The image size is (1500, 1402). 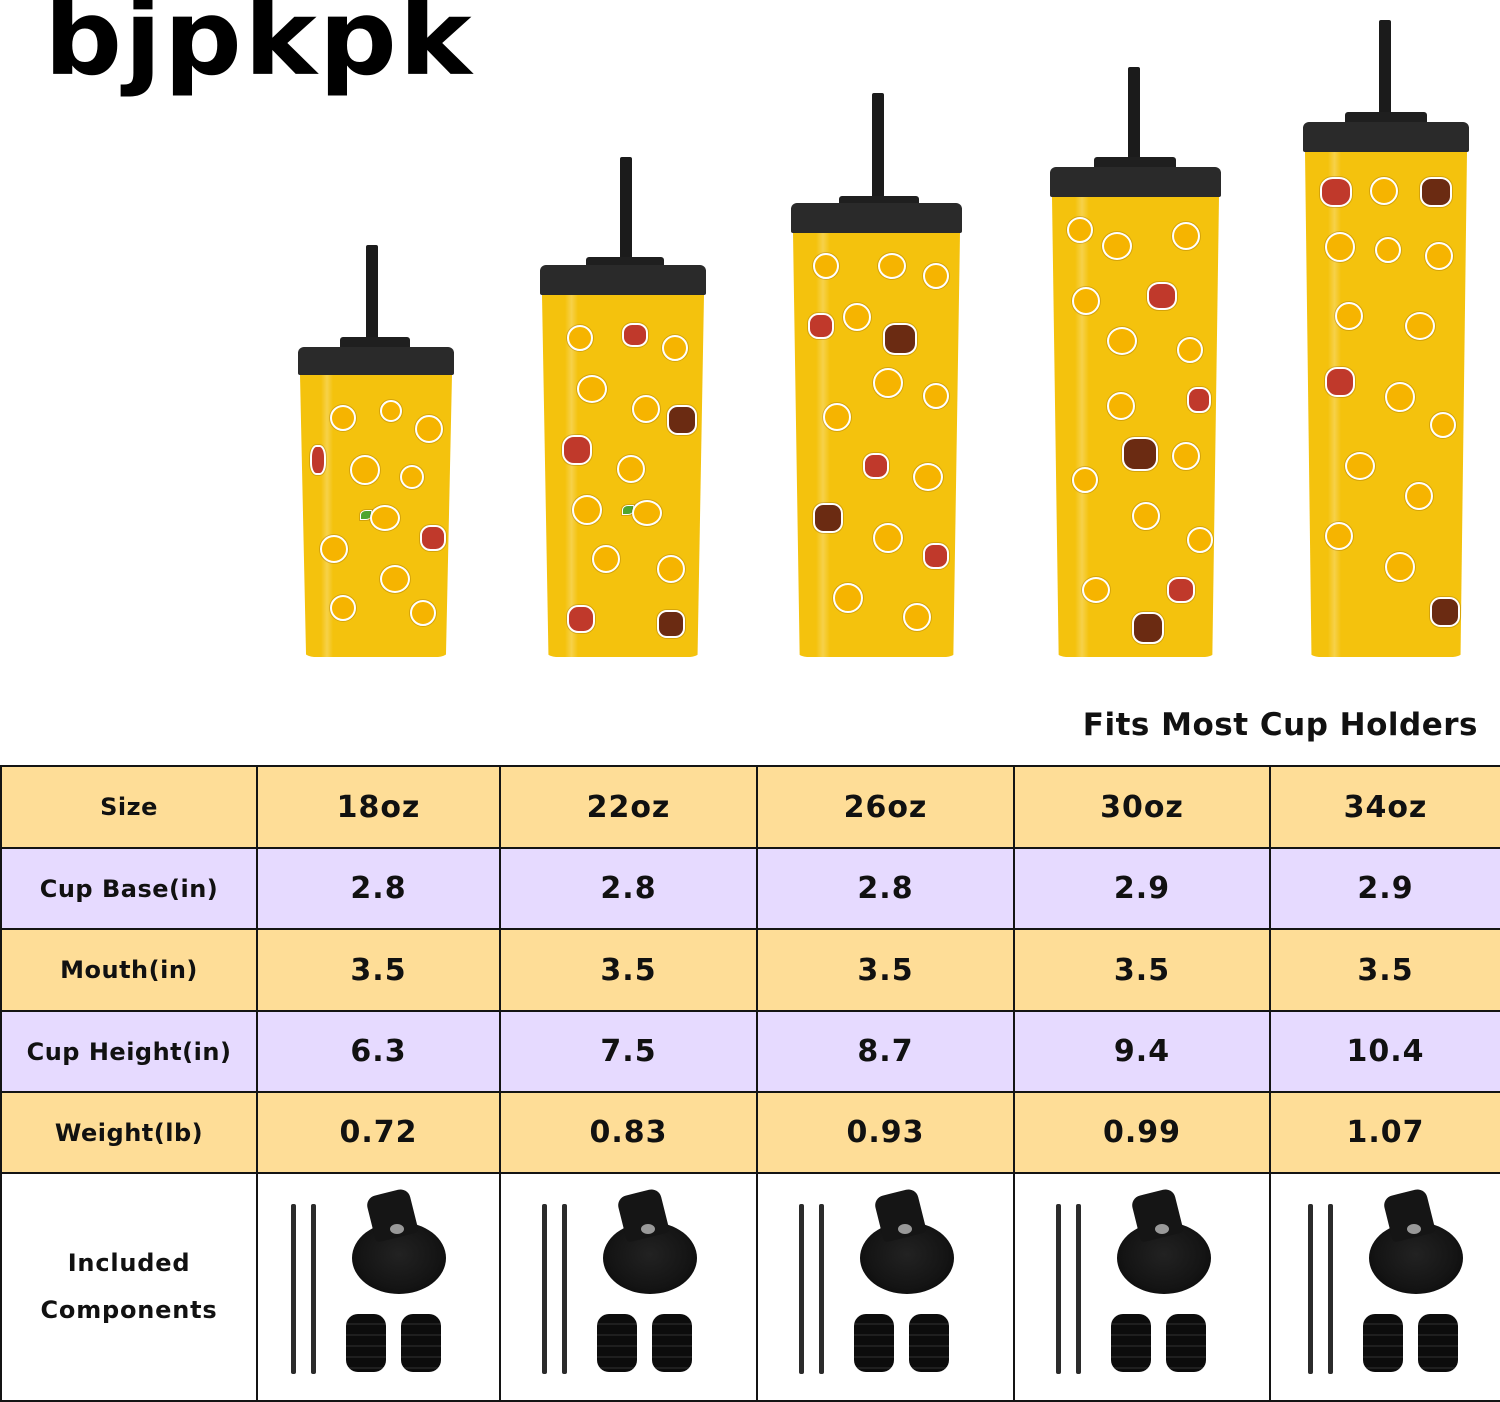 What do you see at coordinates (1384, 1051) in the screenshot?
I see `value-cell: 10.4` at bounding box center [1384, 1051].